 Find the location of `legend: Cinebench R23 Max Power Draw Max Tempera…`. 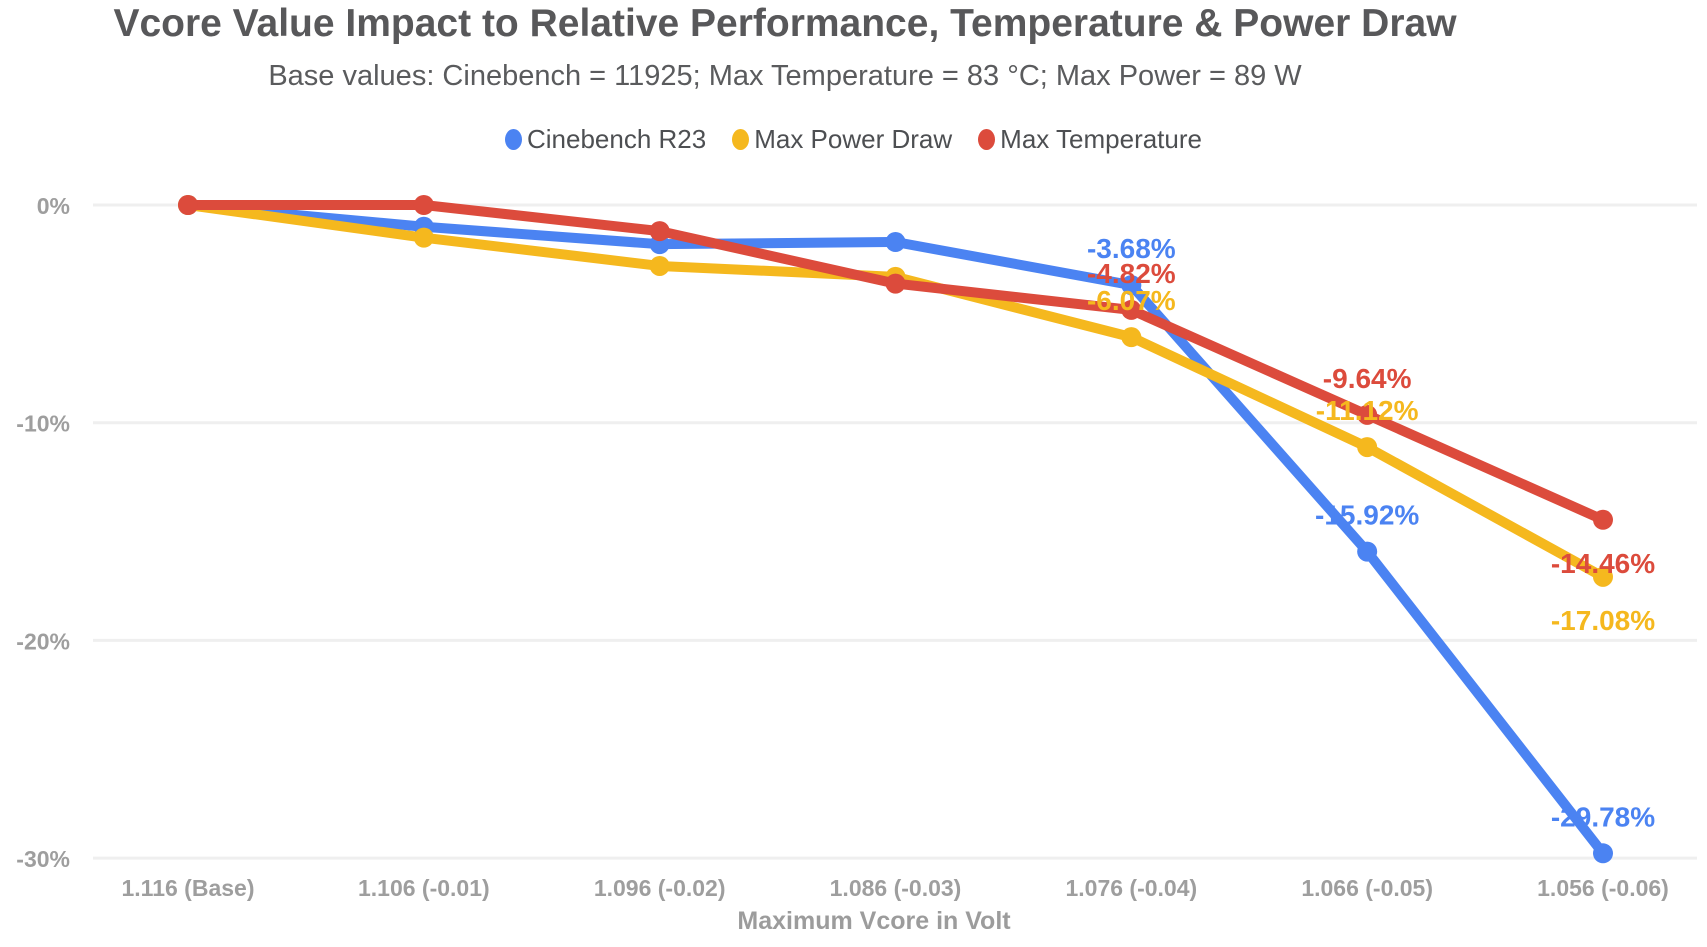

legend: Cinebench R23 Max Power Draw Max Tempera… is located at coordinates (853, 139).